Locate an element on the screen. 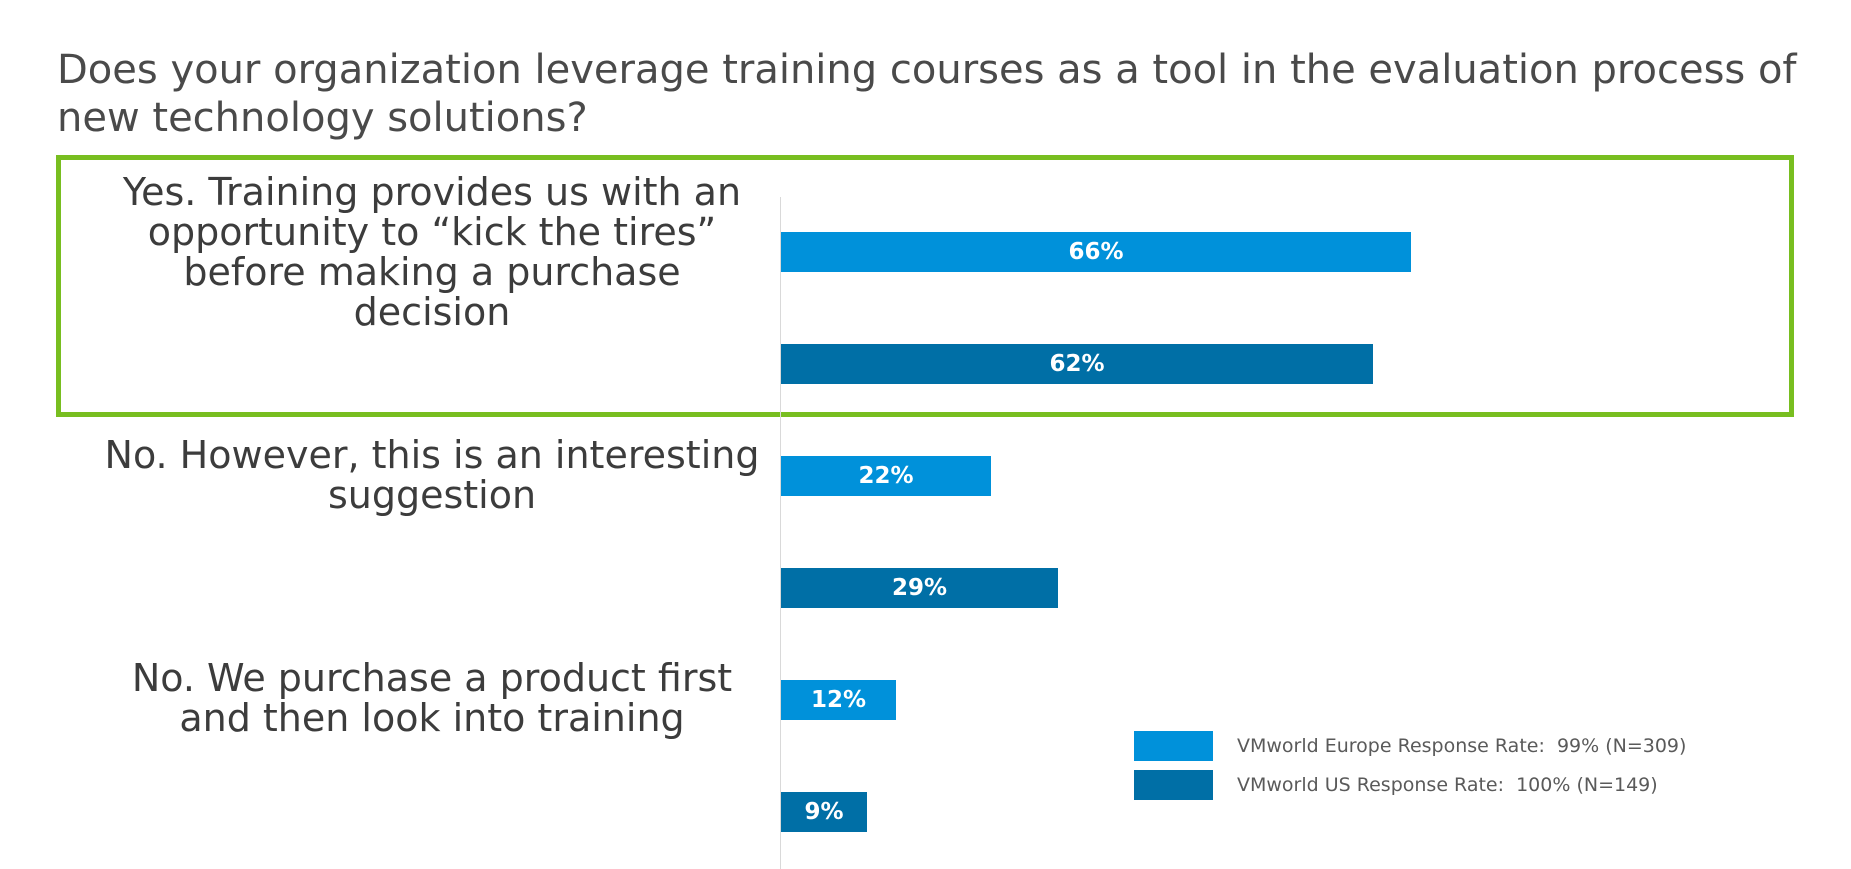 This screenshot has width=1851, height=869. bar: 22% is located at coordinates (886, 476).